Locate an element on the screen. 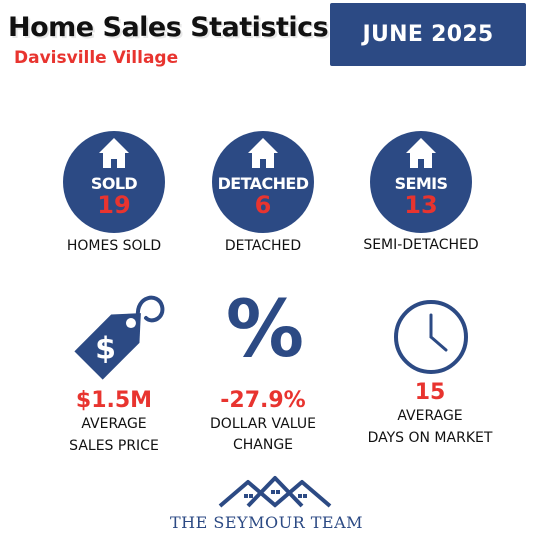  avg-price-value: $1.5M is located at coordinates (114, 400).